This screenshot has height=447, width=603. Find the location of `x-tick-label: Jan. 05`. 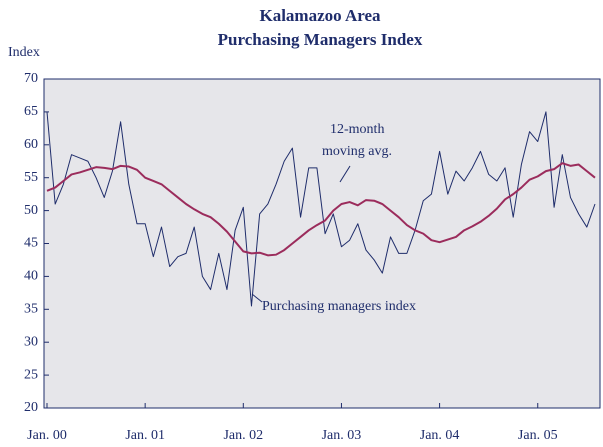

x-tick-label: Jan. 05 is located at coordinates (538, 435).